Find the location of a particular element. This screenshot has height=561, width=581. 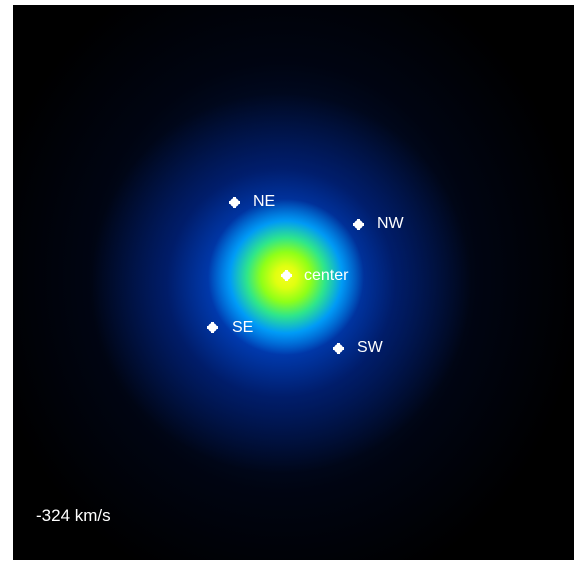

star-icon-se is located at coordinates (212, 327).